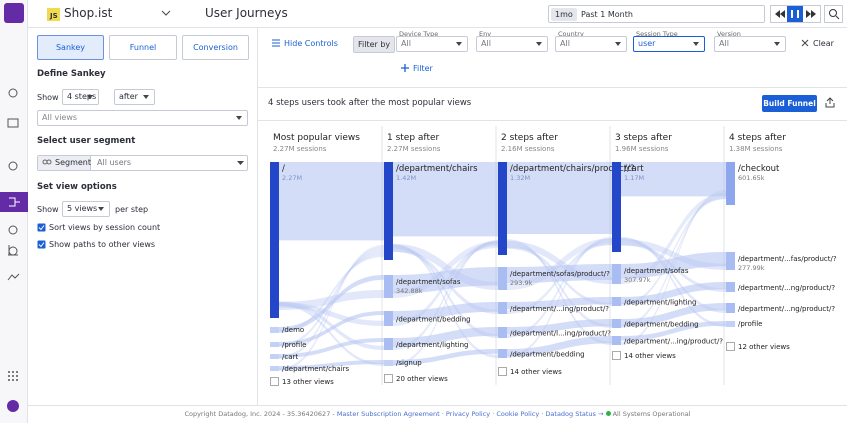  Describe the element at coordinates (86, 141) in the screenshot. I see `section-title: Select user segment` at that location.